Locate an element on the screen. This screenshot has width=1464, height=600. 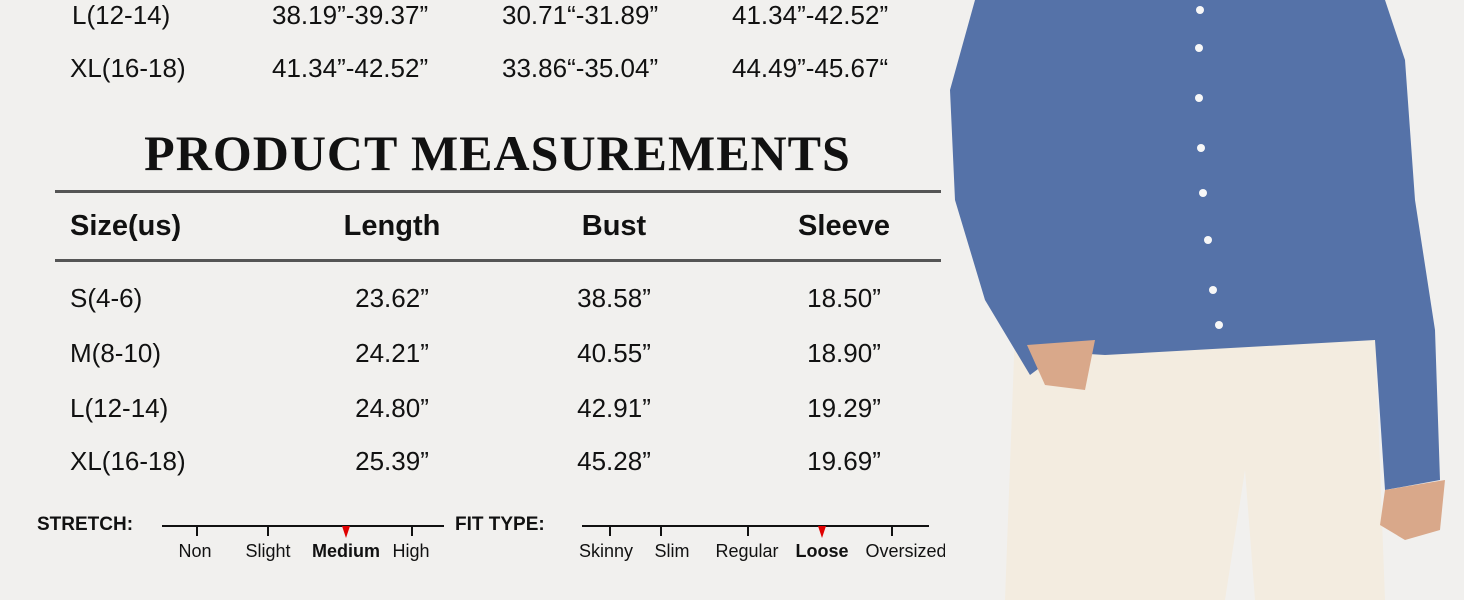
measurement-cell: 19.29” is located at coordinates (844, 408).